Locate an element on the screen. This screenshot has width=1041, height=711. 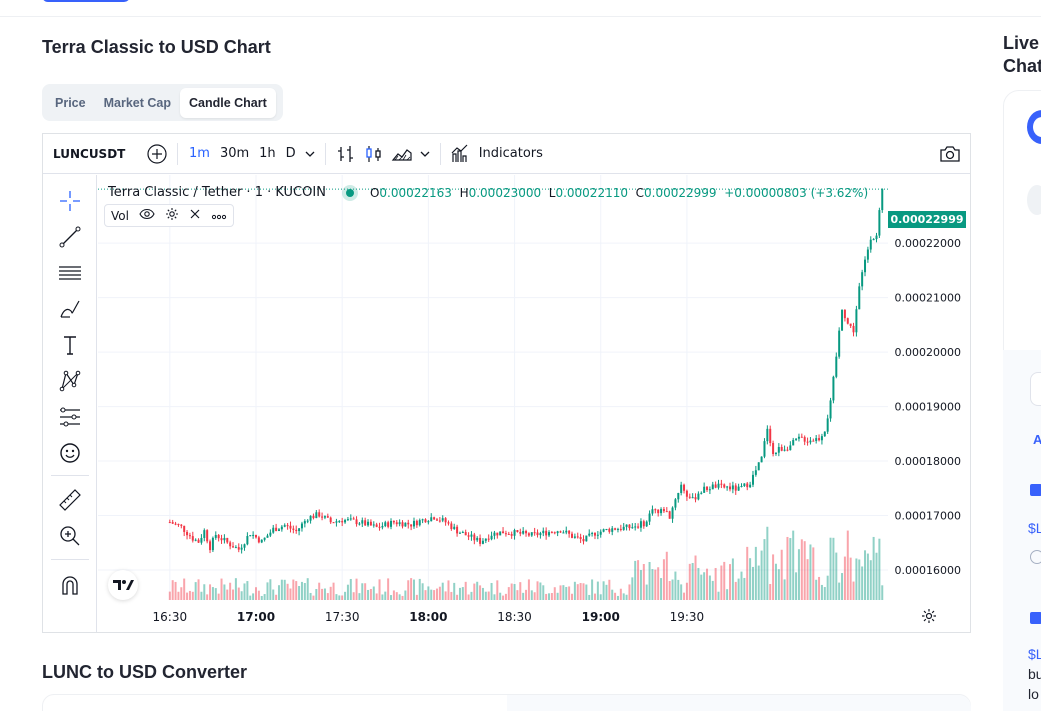
tab-price: Price is located at coordinates (70, 102).